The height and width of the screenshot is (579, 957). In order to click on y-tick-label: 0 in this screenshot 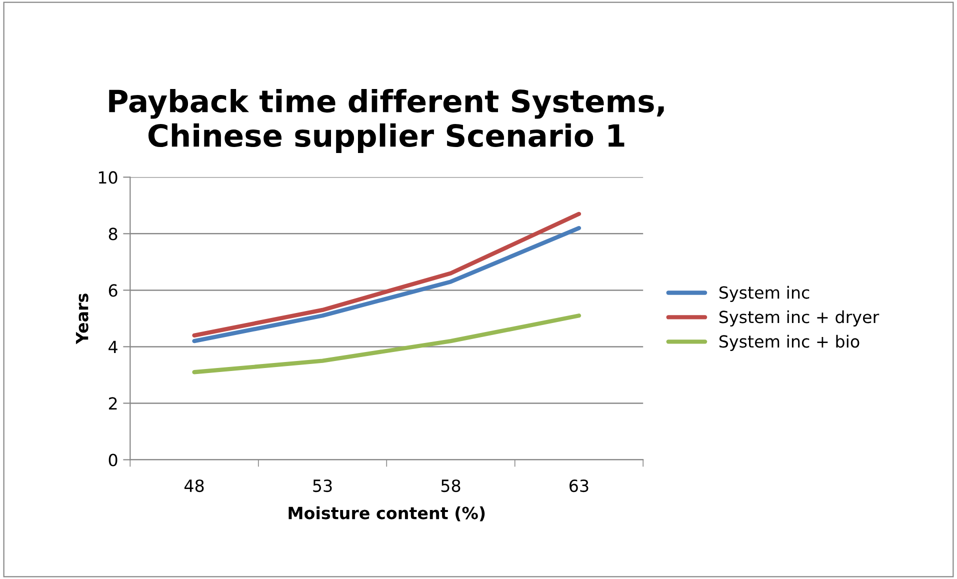, I will do `click(113, 460)`.